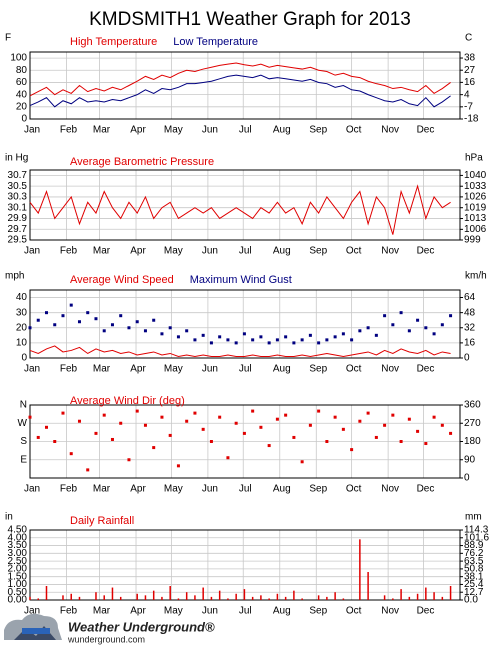 The image size is (500, 645). Describe the element at coordinates (138, 130) in the screenshot. I see `x-tick-label: Apr` at that location.